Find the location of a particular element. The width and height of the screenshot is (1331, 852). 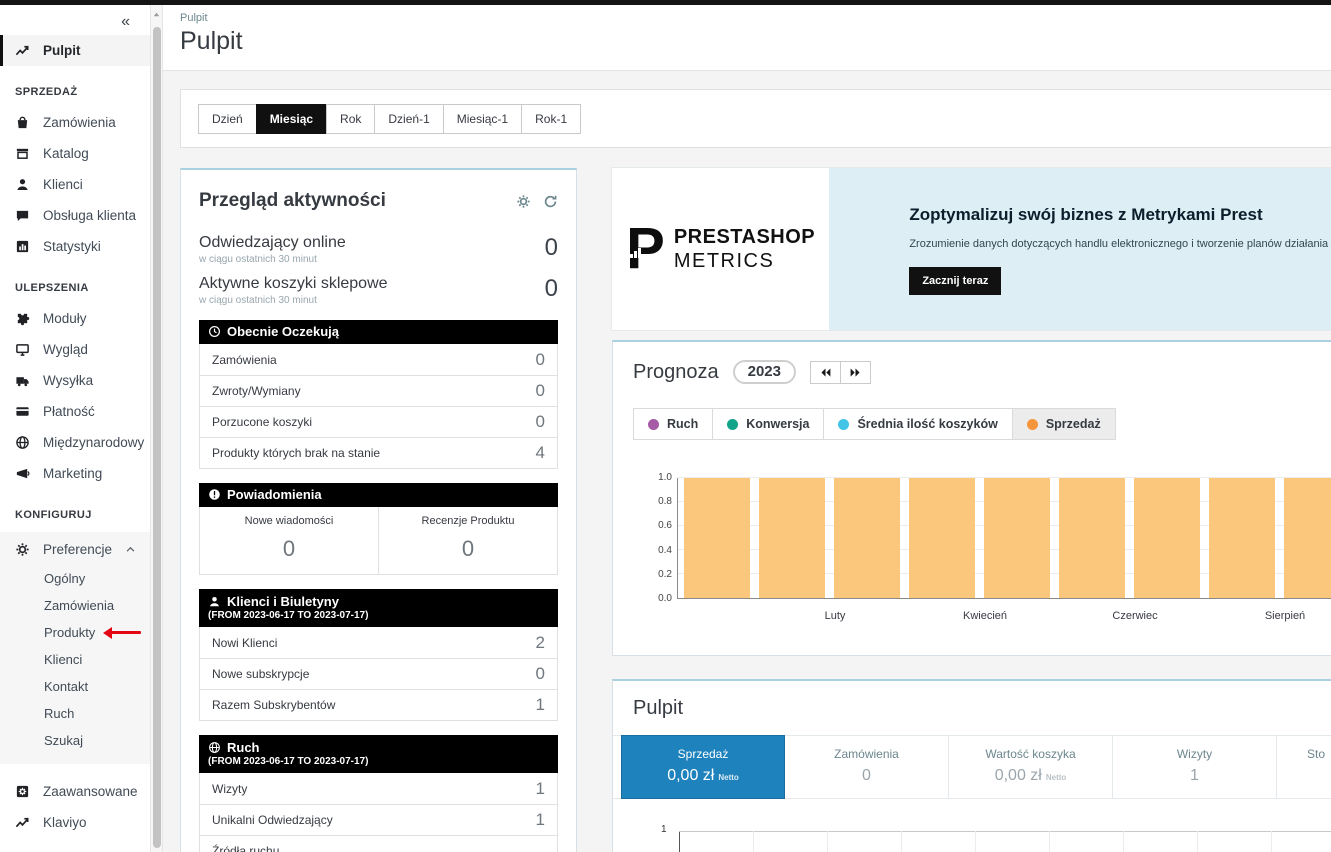

table-row: Porzucone koszyki 0 is located at coordinates (378, 421).